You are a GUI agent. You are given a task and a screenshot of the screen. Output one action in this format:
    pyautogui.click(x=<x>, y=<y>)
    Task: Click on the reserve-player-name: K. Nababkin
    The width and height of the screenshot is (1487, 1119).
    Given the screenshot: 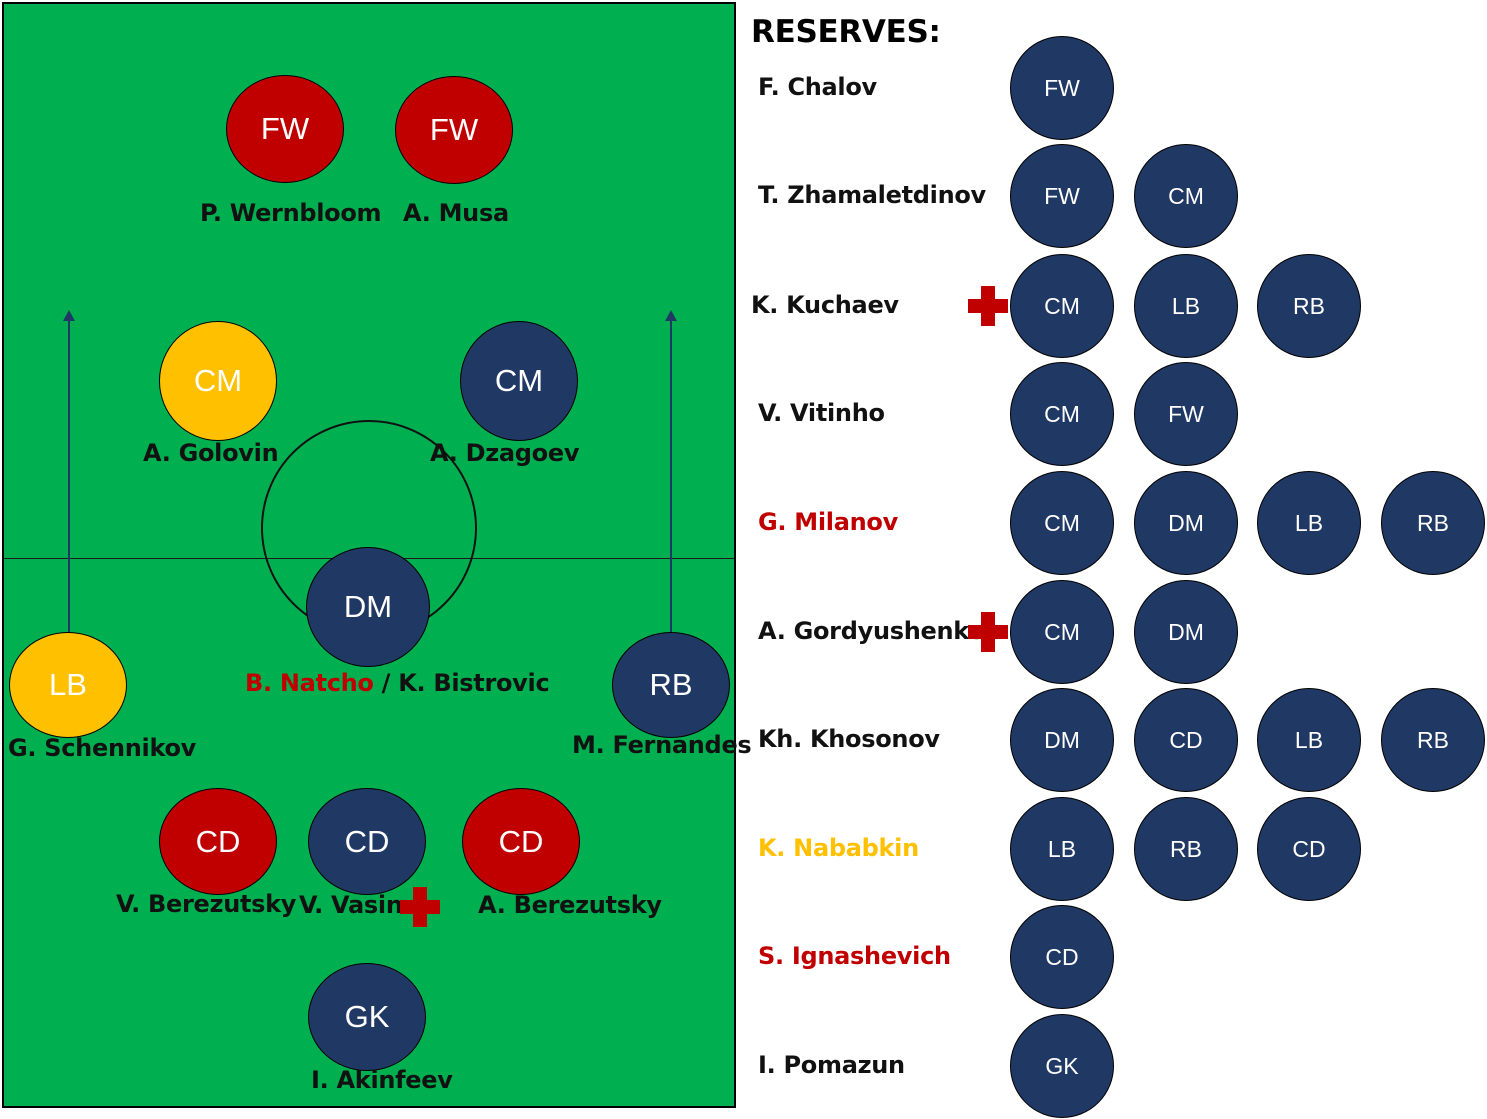 What is the action you would take?
    pyautogui.click(x=838, y=848)
    